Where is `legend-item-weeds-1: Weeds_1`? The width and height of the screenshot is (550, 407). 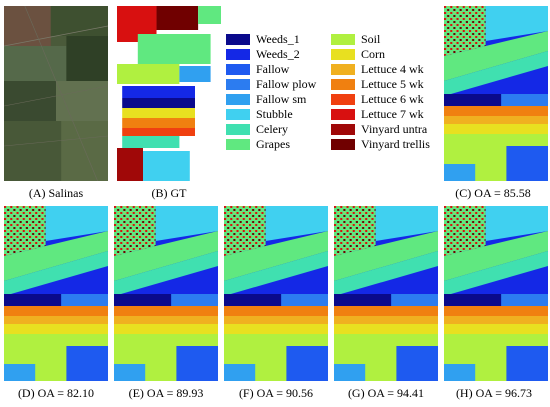 legend-item-weeds-1: Weeds_1 is located at coordinates (263, 39).